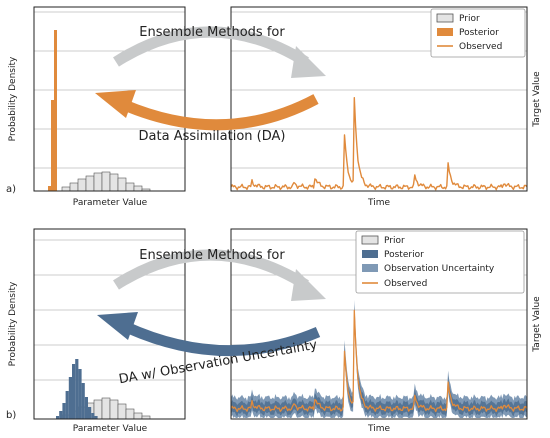 The width and height of the screenshot is (550, 438). What do you see at coordinates (110, 203) in the screenshot?
I see `panel-a-left-xlabel: Parameter Value` at bounding box center [110, 203].